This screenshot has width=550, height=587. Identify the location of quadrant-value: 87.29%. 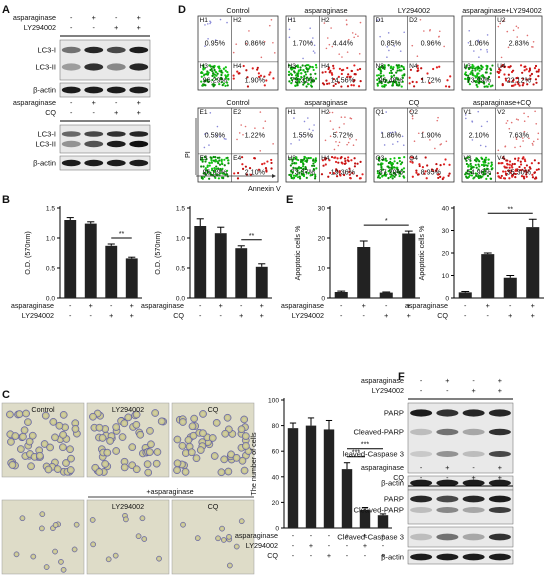
(391, 172).